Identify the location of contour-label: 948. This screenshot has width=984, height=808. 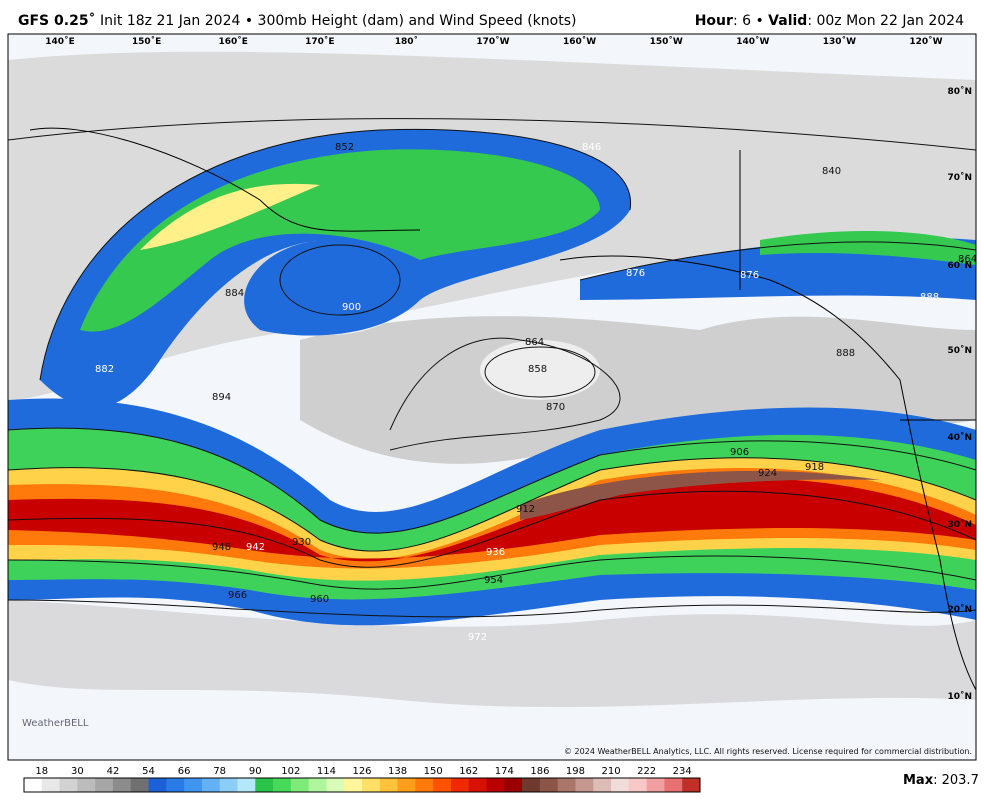
(221, 547).